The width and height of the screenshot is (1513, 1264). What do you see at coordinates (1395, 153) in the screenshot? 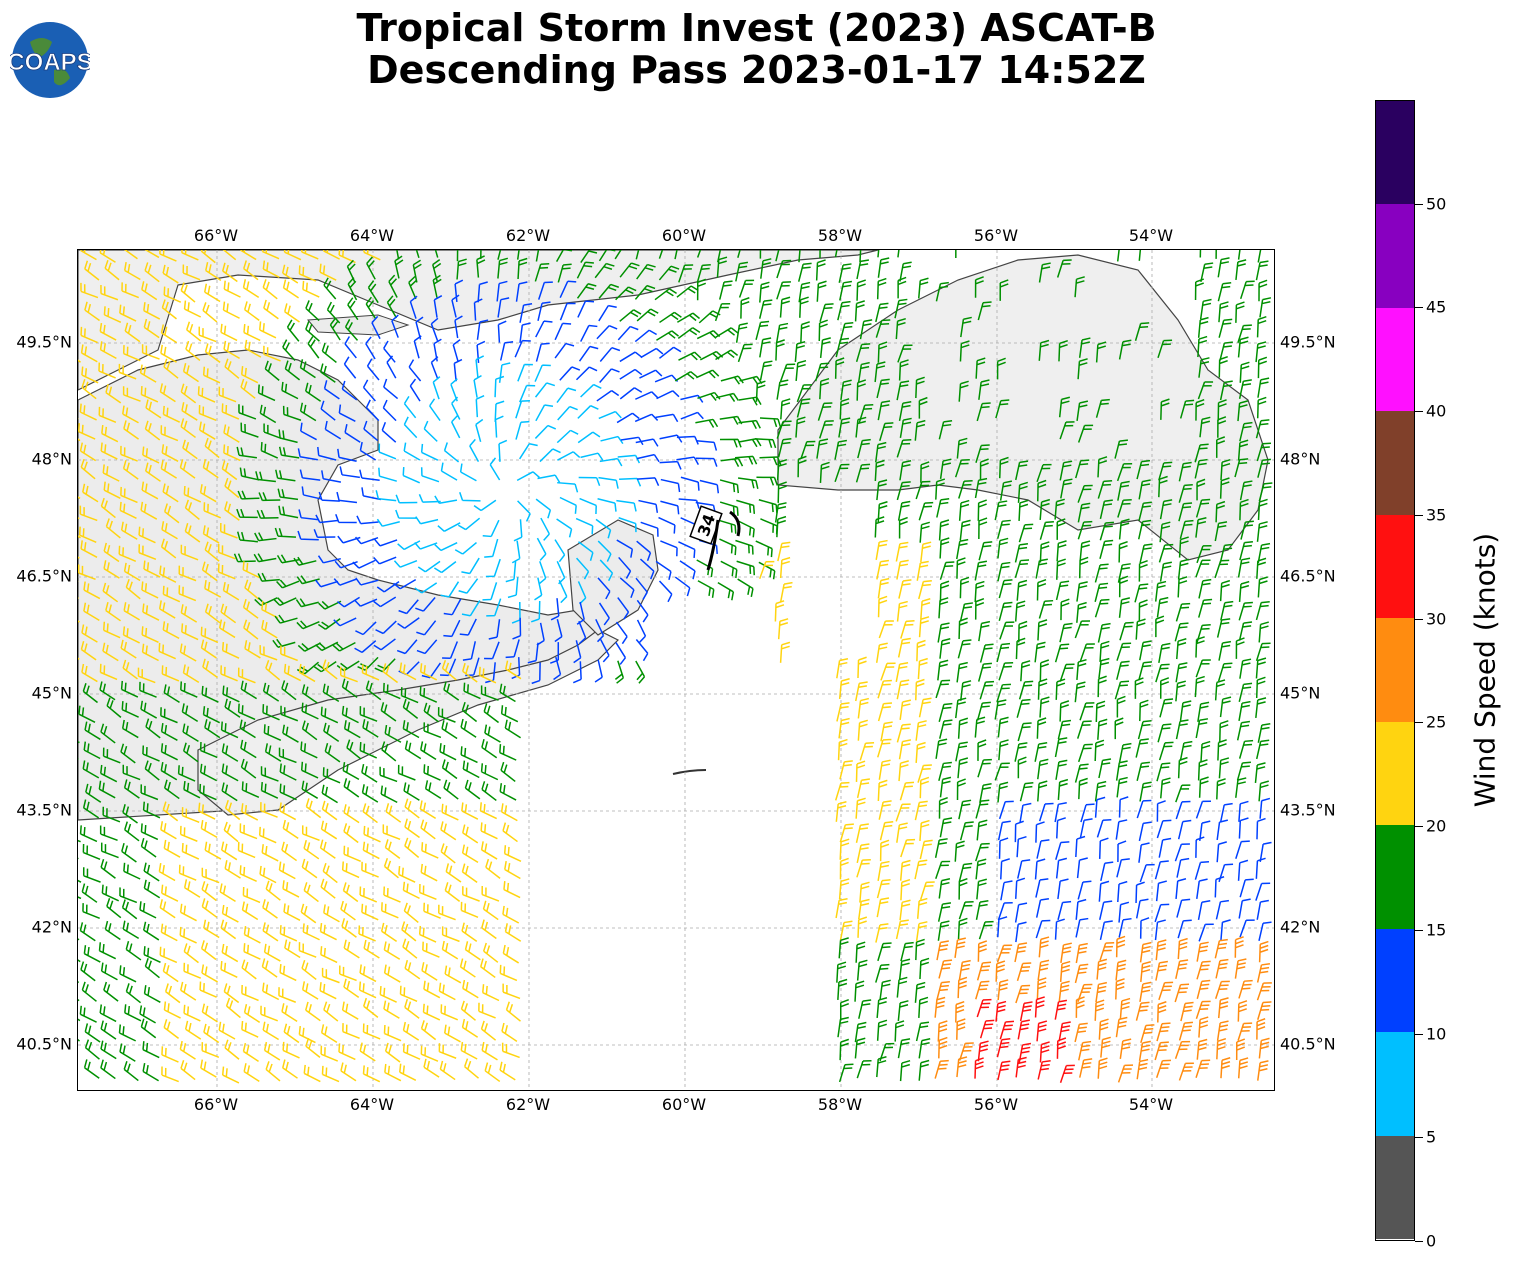
I see `colorbar-segment` at bounding box center [1395, 153].